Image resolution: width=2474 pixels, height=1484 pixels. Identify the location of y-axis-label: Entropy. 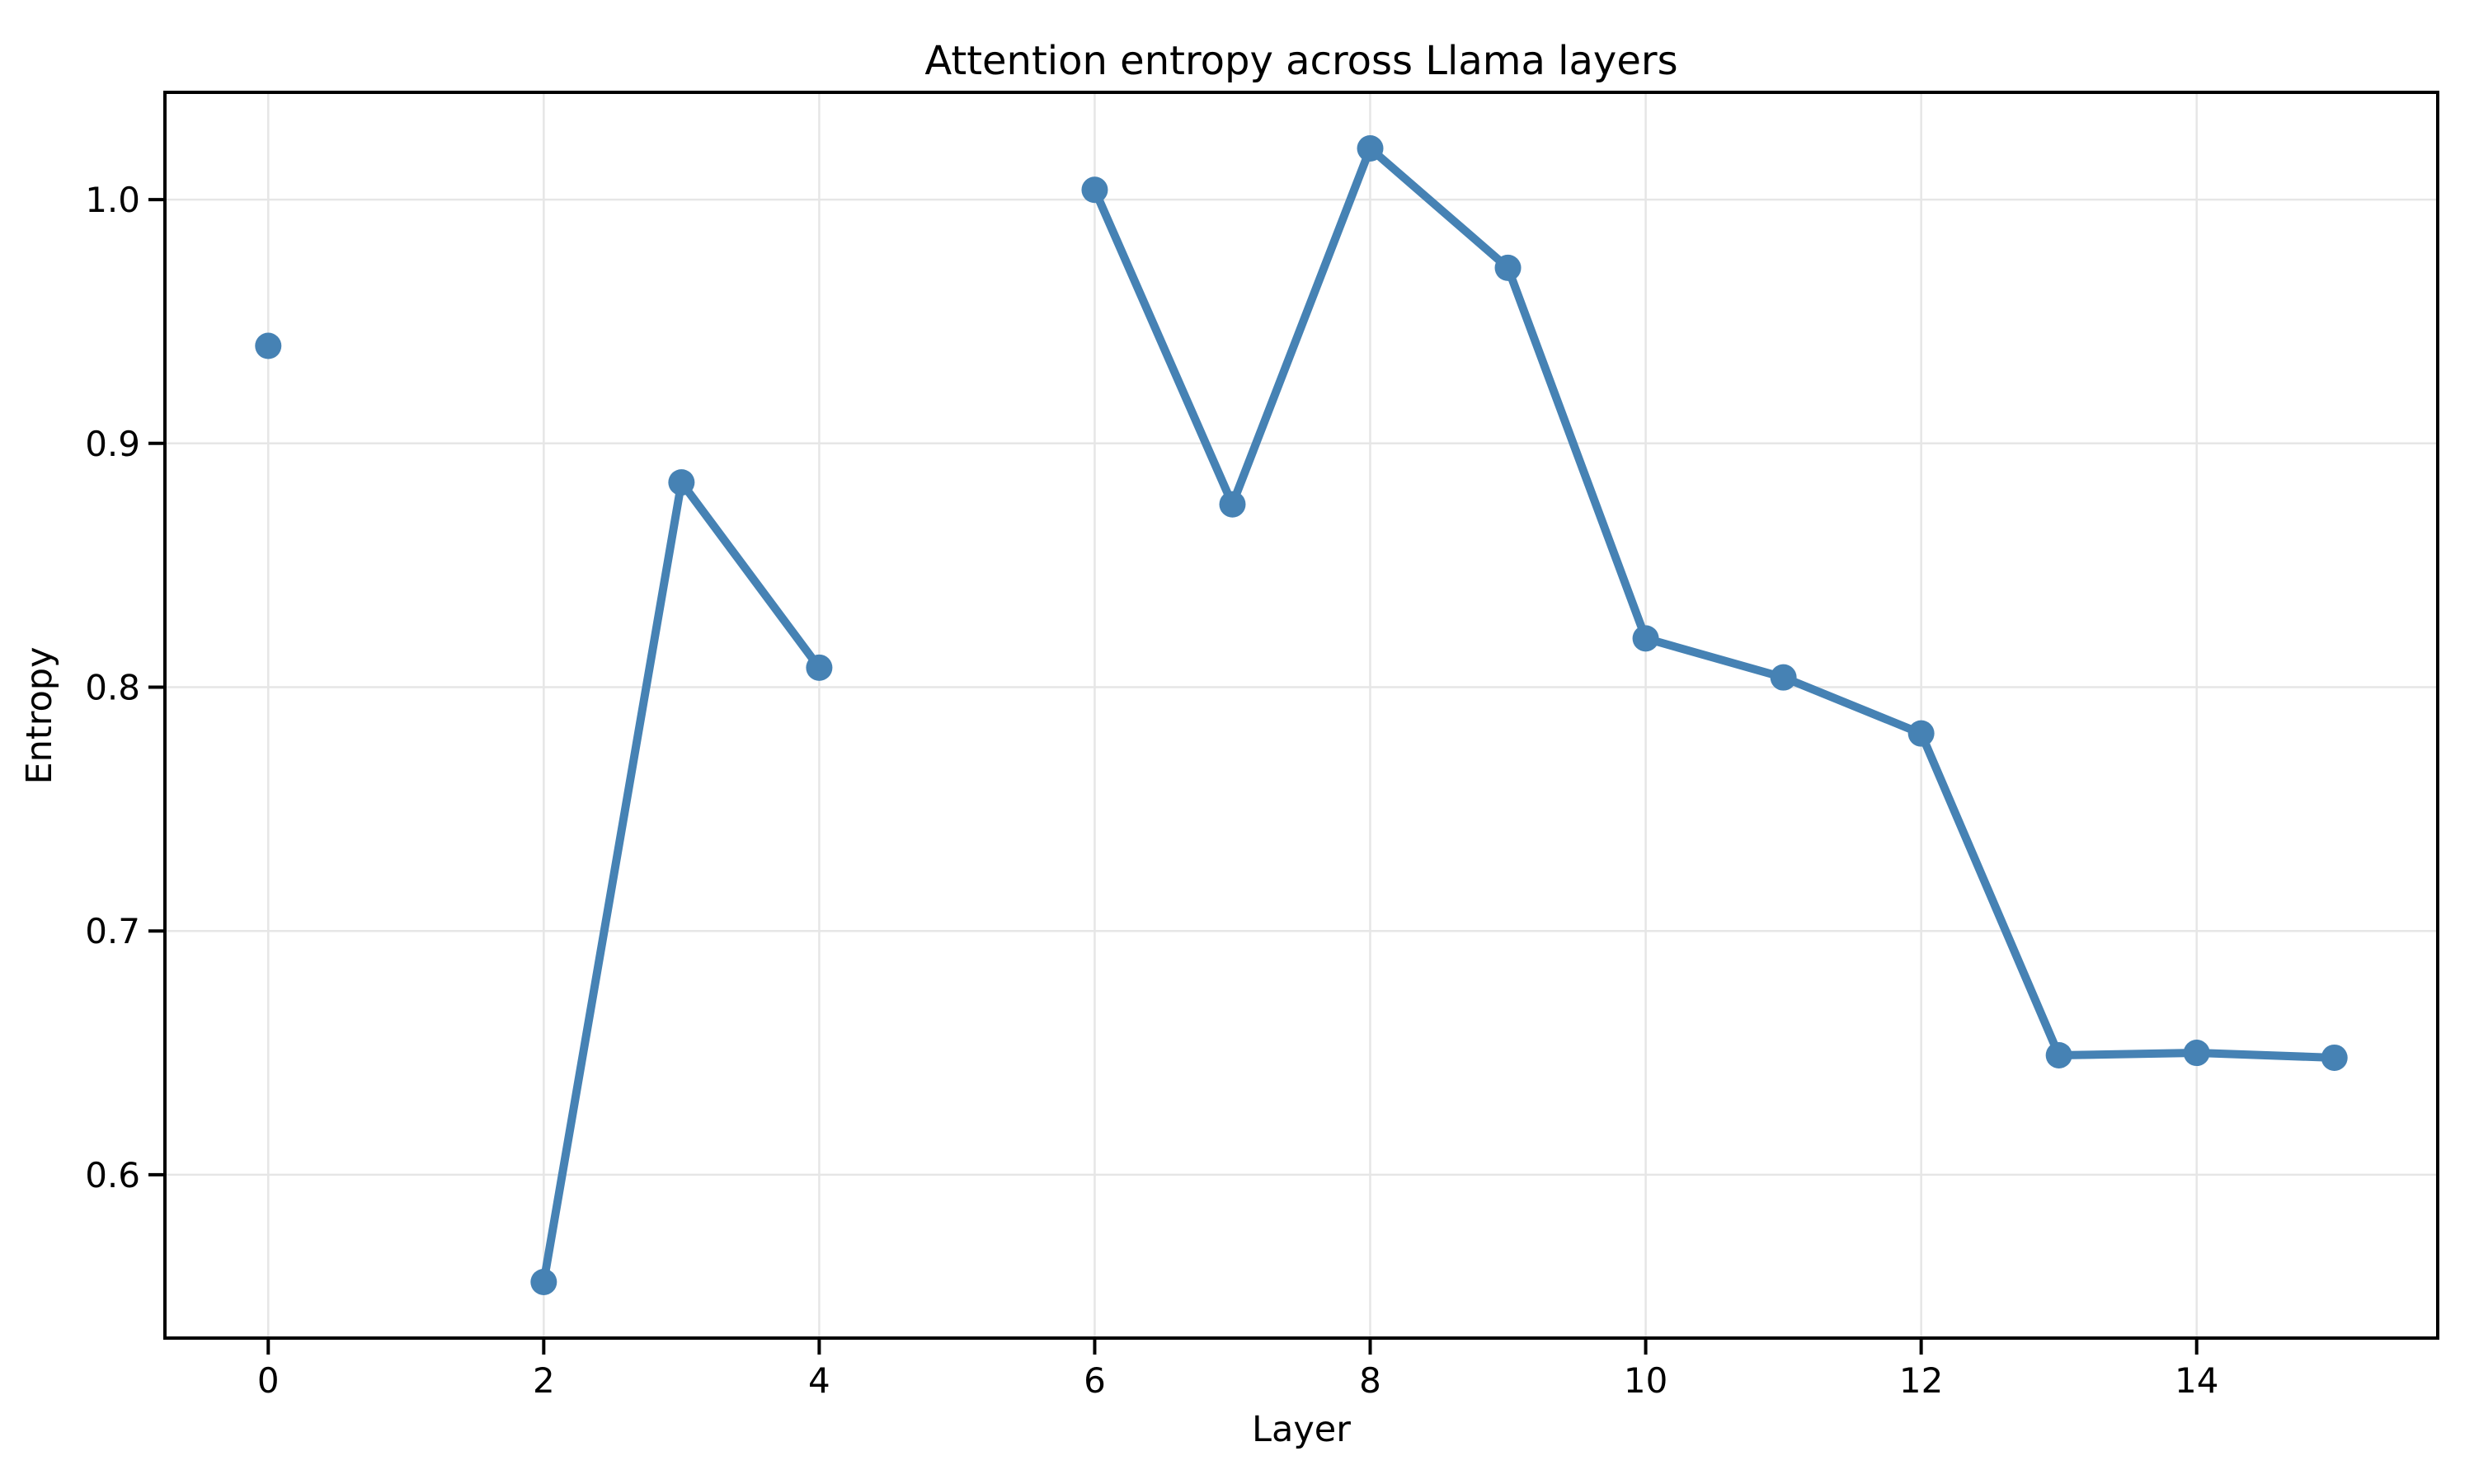
(39, 715).